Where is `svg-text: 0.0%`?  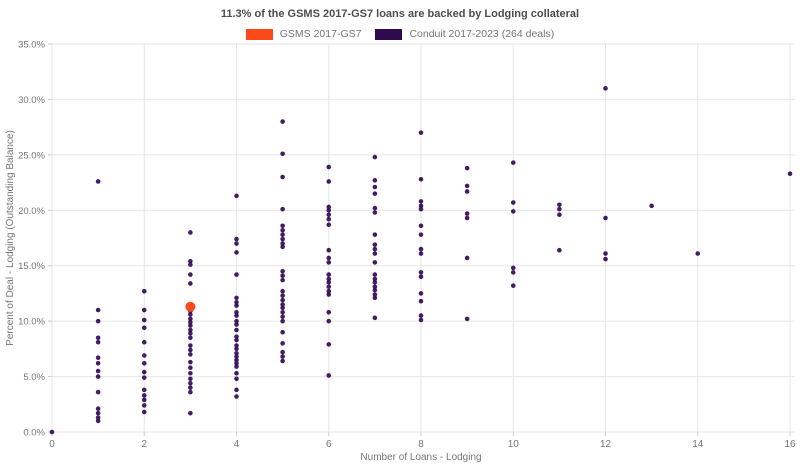
svg-text: 0.0% is located at coordinates (34, 433).